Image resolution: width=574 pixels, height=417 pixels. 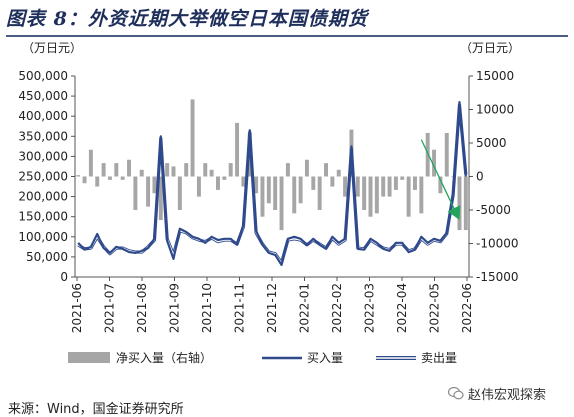 What do you see at coordinates (52, 48) in the screenshot?
I see `left-axis-unit-label: （万日元）` at bounding box center [52, 48].